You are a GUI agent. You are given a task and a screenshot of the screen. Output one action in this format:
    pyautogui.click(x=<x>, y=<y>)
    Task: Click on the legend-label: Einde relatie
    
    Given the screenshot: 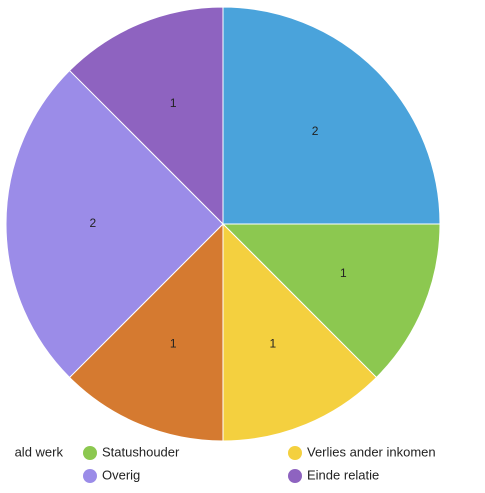 What is the action you would take?
    pyautogui.click(x=343, y=474)
    